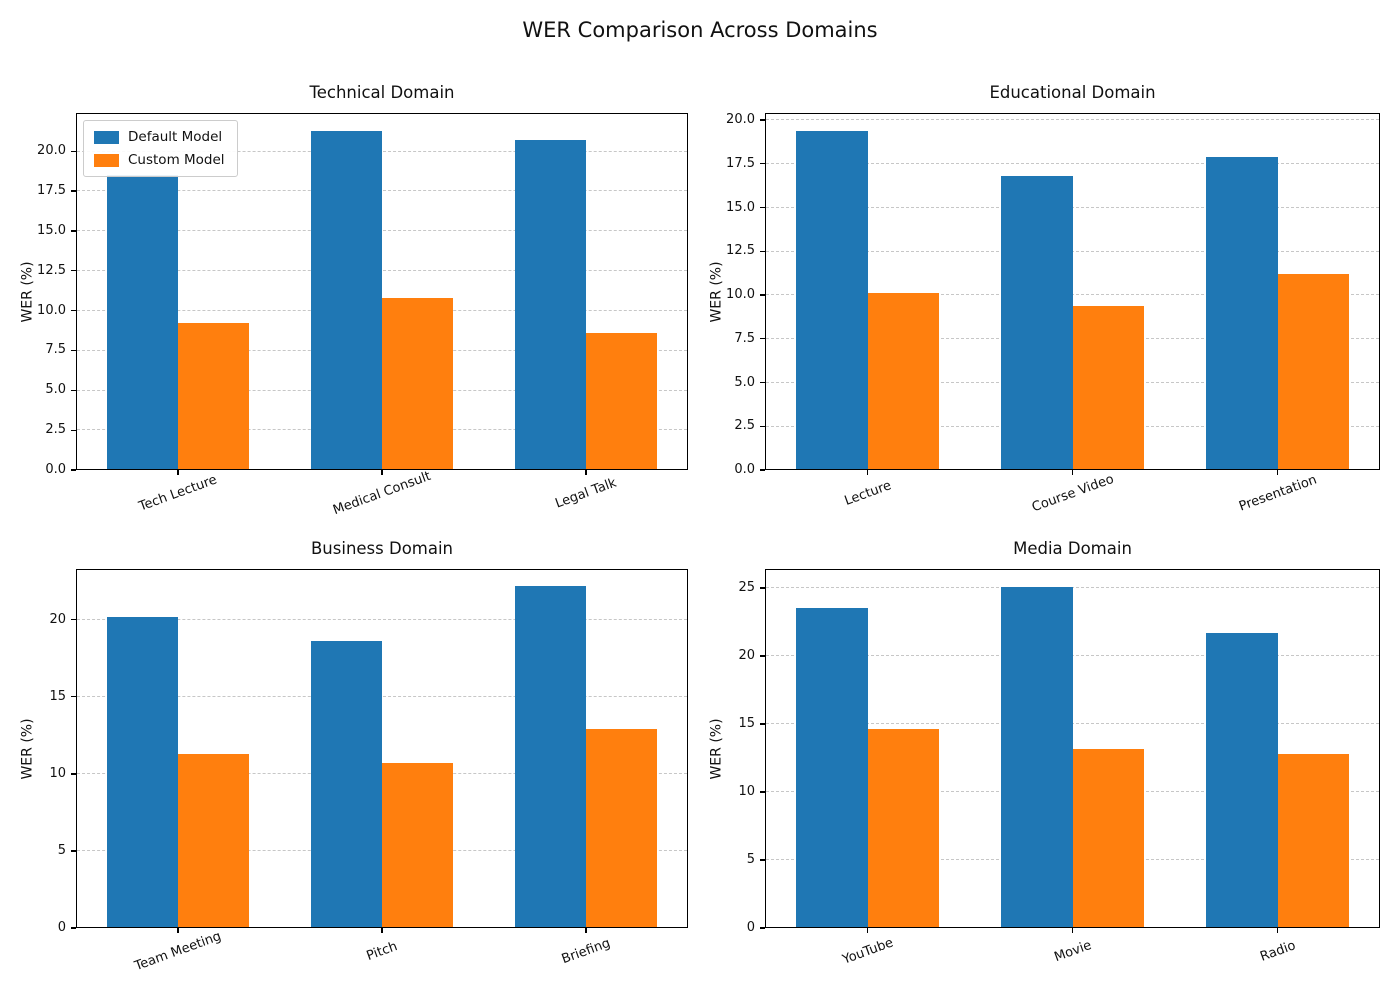 Image resolution: width=1400 pixels, height=1000 pixels. What do you see at coordinates (28, 291) in the screenshot?
I see `y-axis-label-technical: WER (%)` at bounding box center [28, 291].